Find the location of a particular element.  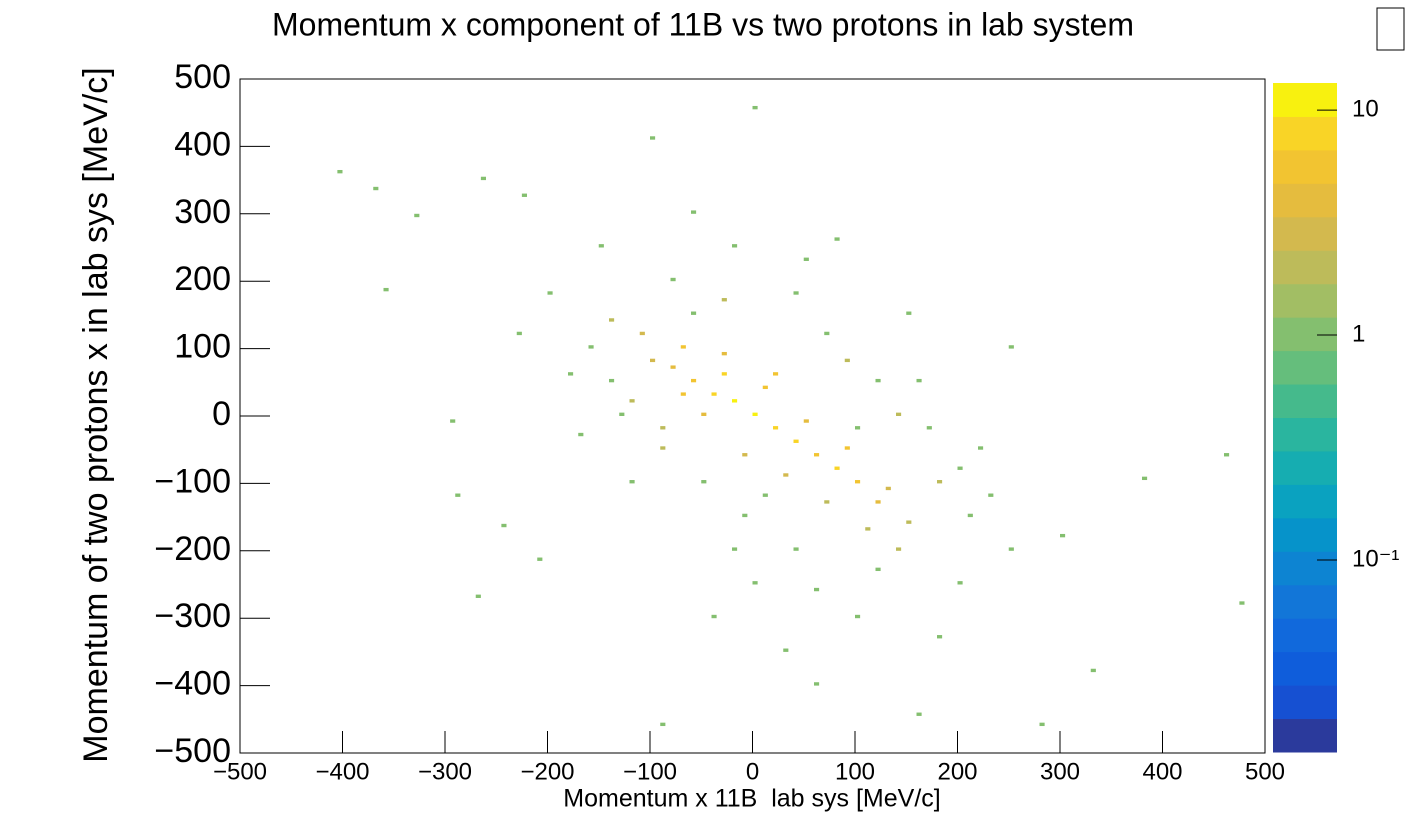

x-tick-label: 100 is located at coordinates (855, 771).